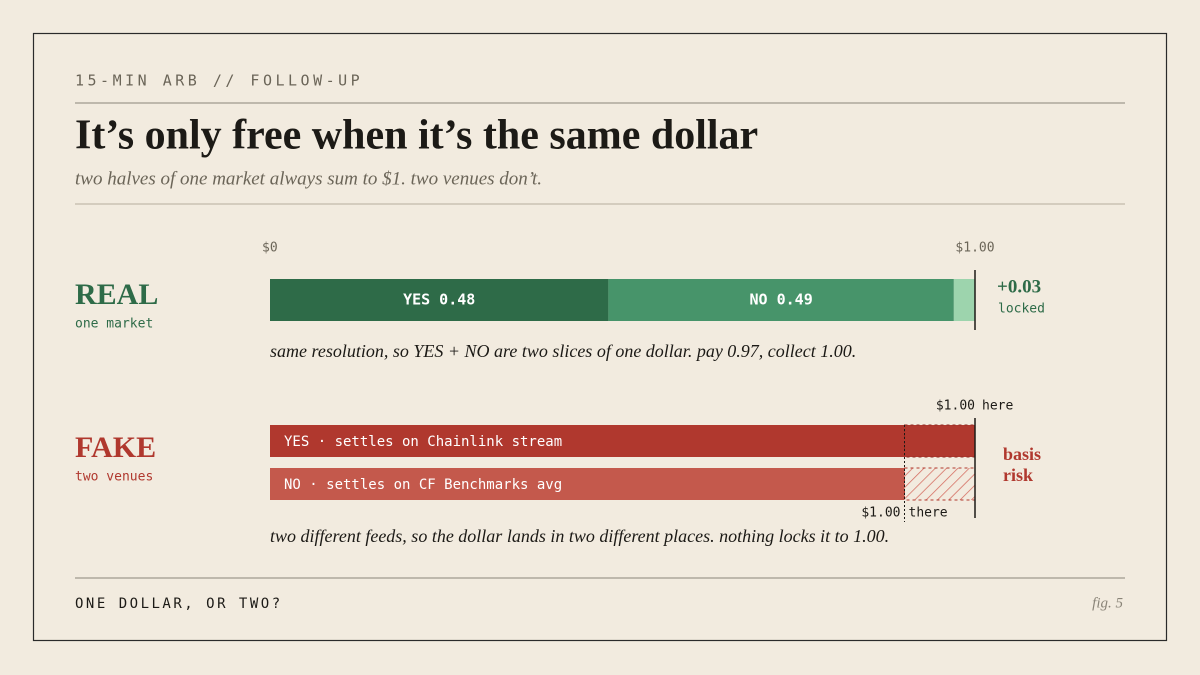  What do you see at coordinates (114, 324) in the screenshot?
I see `real-sublabel: one market` at bounding box center [114, 324].